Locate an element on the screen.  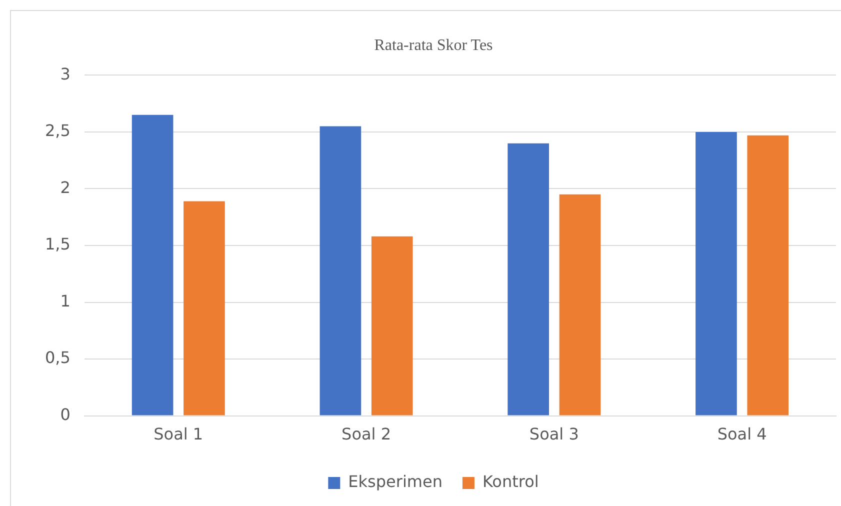
x-tick-label: Soal 2 is located at coordinates (367, 434).